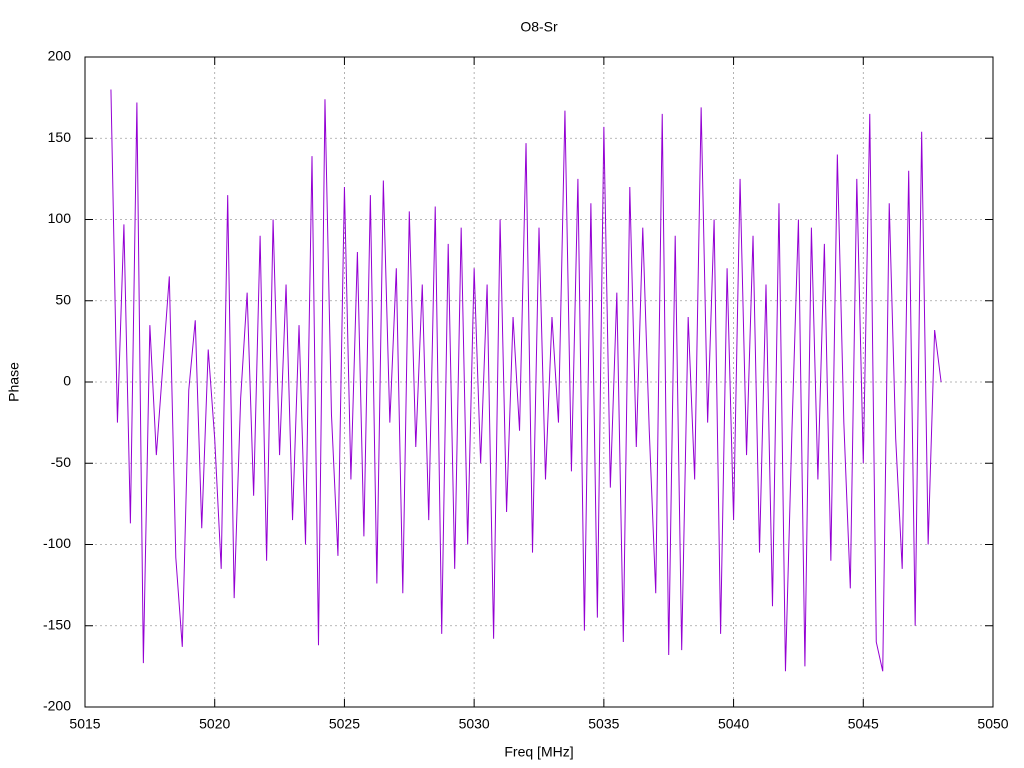  Describe the element at coordinates (57, 543) in the screenshot. I see `y-tick-label: -100` at that location.